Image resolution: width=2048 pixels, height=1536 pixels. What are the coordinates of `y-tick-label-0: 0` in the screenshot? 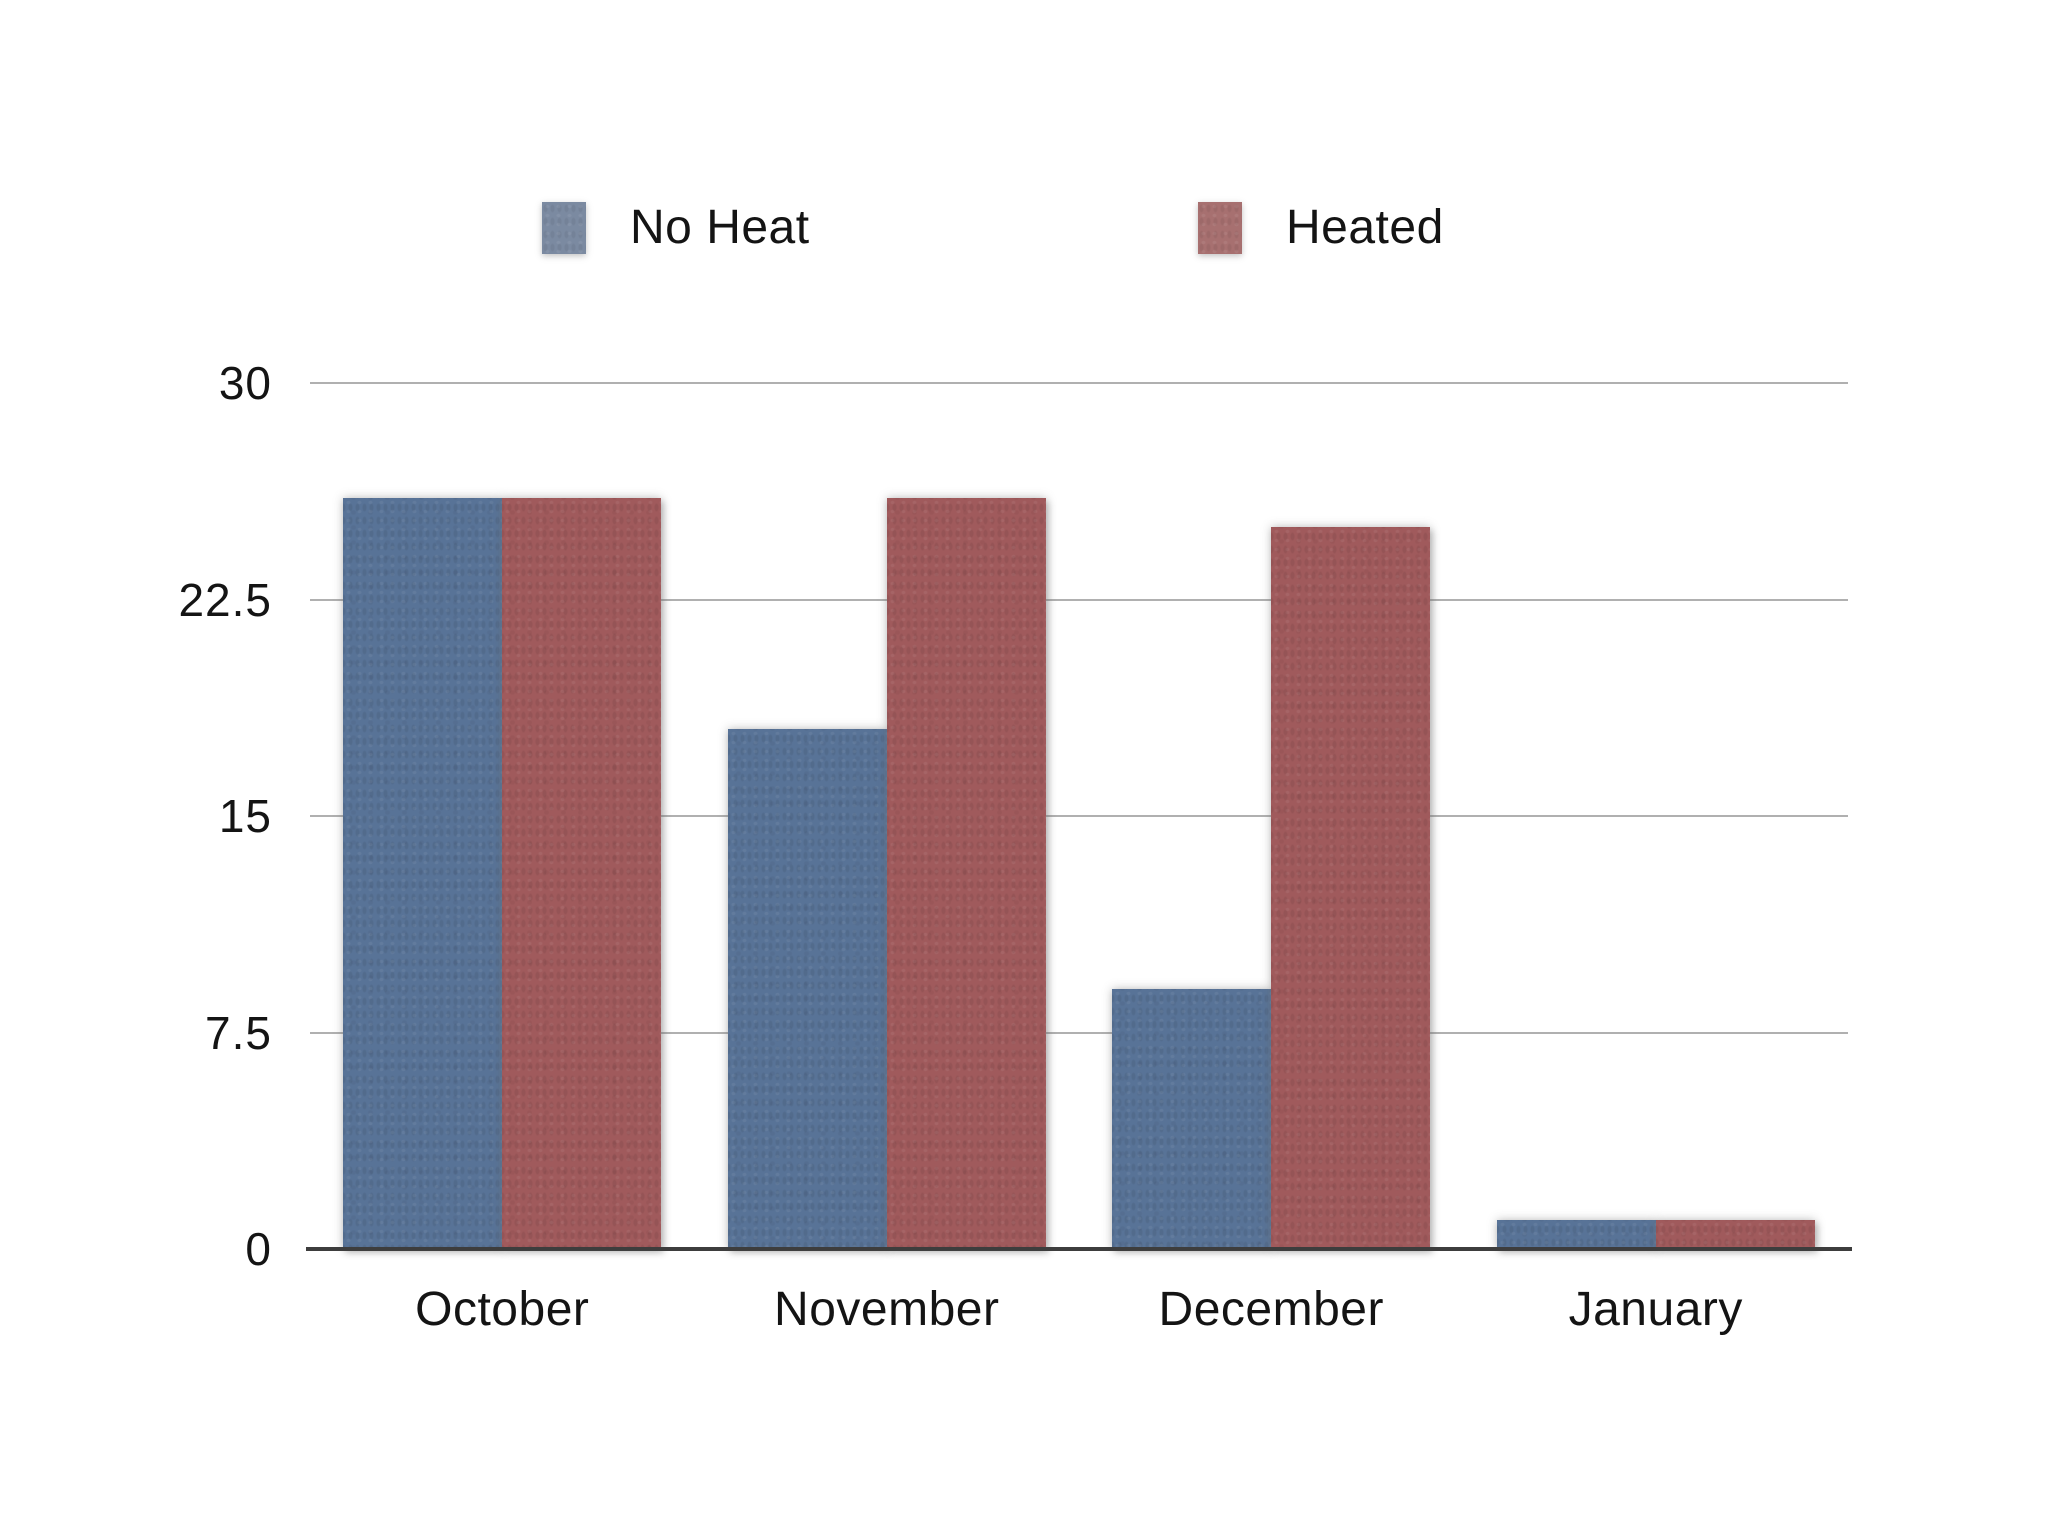 It's located at (258, 1249).